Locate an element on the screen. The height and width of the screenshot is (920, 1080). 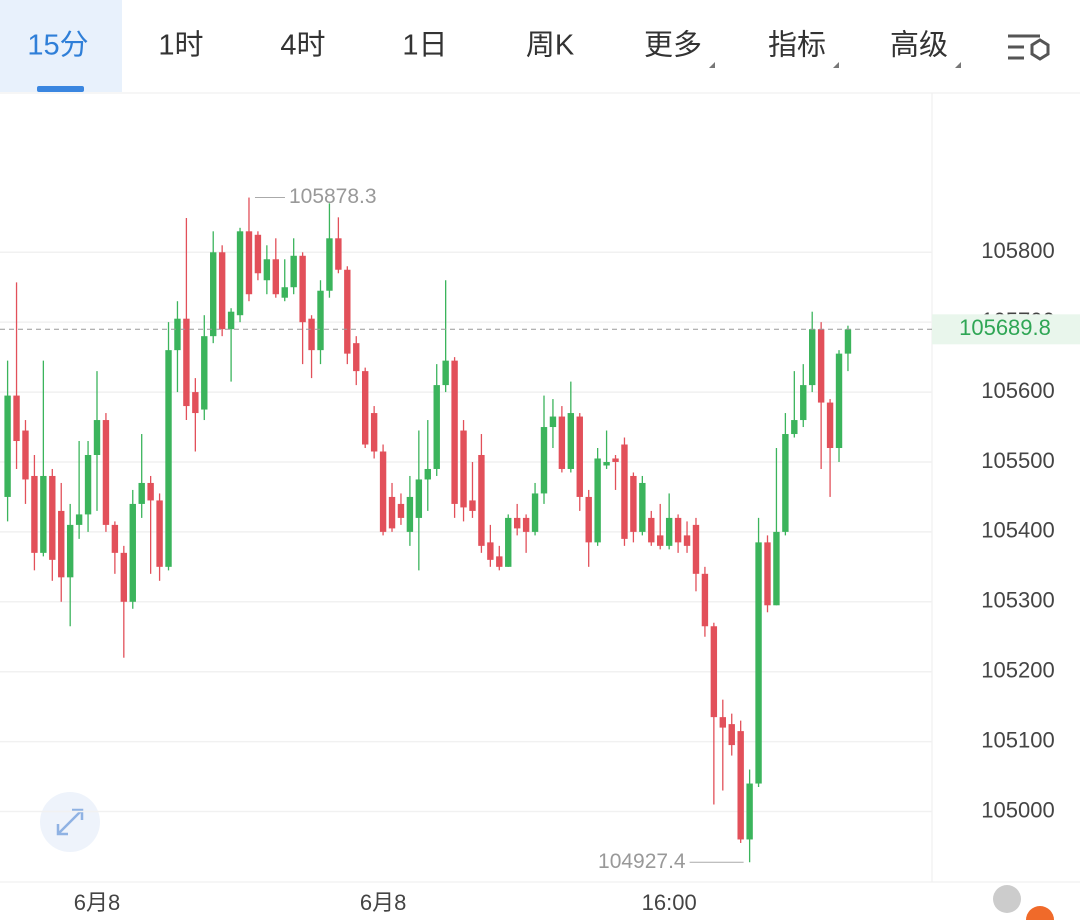
y-tick-label: 105200 is located at coordinates (1017, 670).